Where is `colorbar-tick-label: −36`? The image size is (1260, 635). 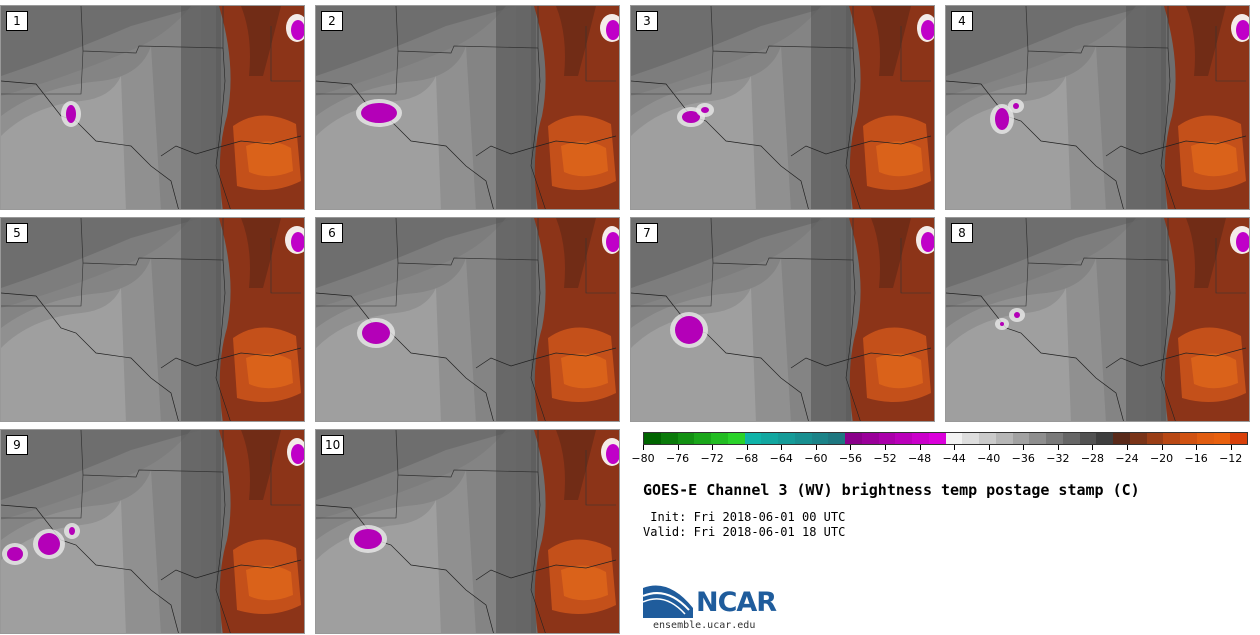 colorbar-tick-label: −36 is located at coordinates (1023, 458).